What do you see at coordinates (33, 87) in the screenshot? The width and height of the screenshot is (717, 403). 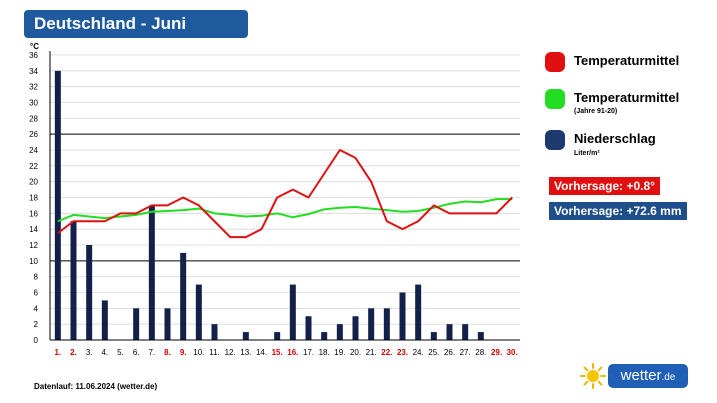 I see `y-tick-label: 32` at bounding box center [33, 87].